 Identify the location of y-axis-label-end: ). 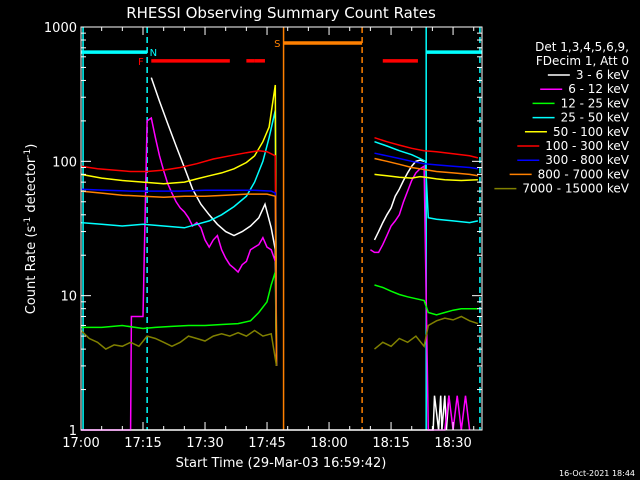
(31, 146).